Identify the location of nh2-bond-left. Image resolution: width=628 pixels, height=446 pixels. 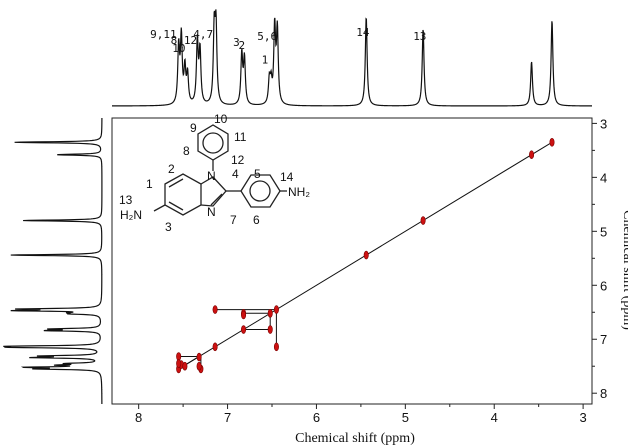
(159, 208).